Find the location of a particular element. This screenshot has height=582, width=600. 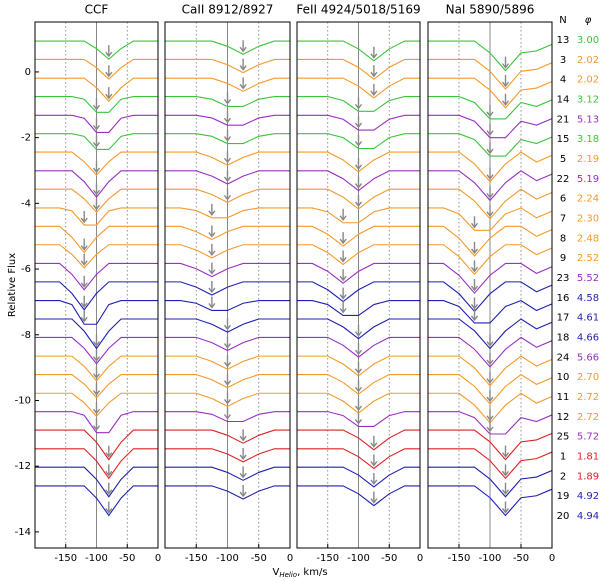

phase-label: 3.00 is located at coordinates (588, 40).